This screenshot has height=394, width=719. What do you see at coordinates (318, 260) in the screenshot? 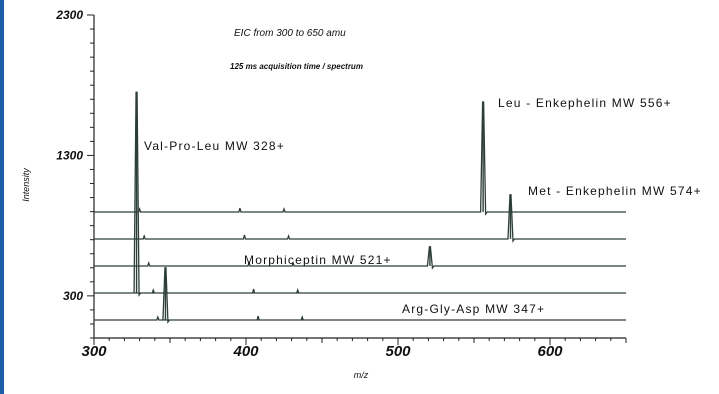
I see `series-label: Morphiceptin MW 521+` at bounding box center [318, 260].